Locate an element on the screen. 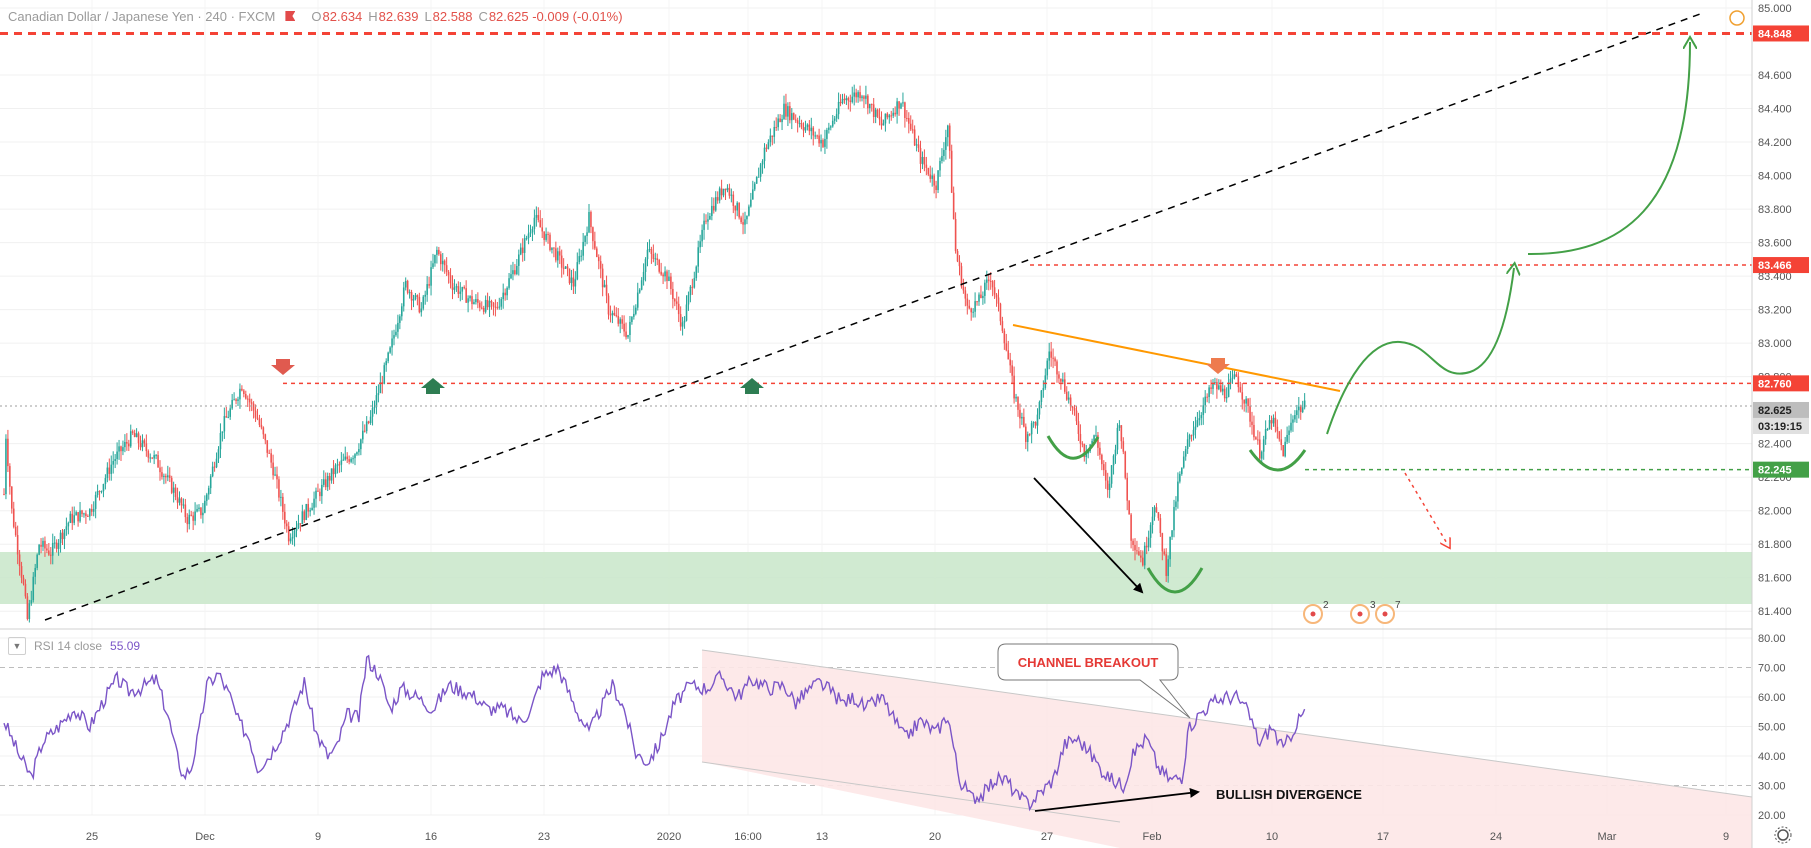 The width and height of the screenshot is (1811, 848). rsi-tick-label: 40.00 is located at coordinates (1772, 757).